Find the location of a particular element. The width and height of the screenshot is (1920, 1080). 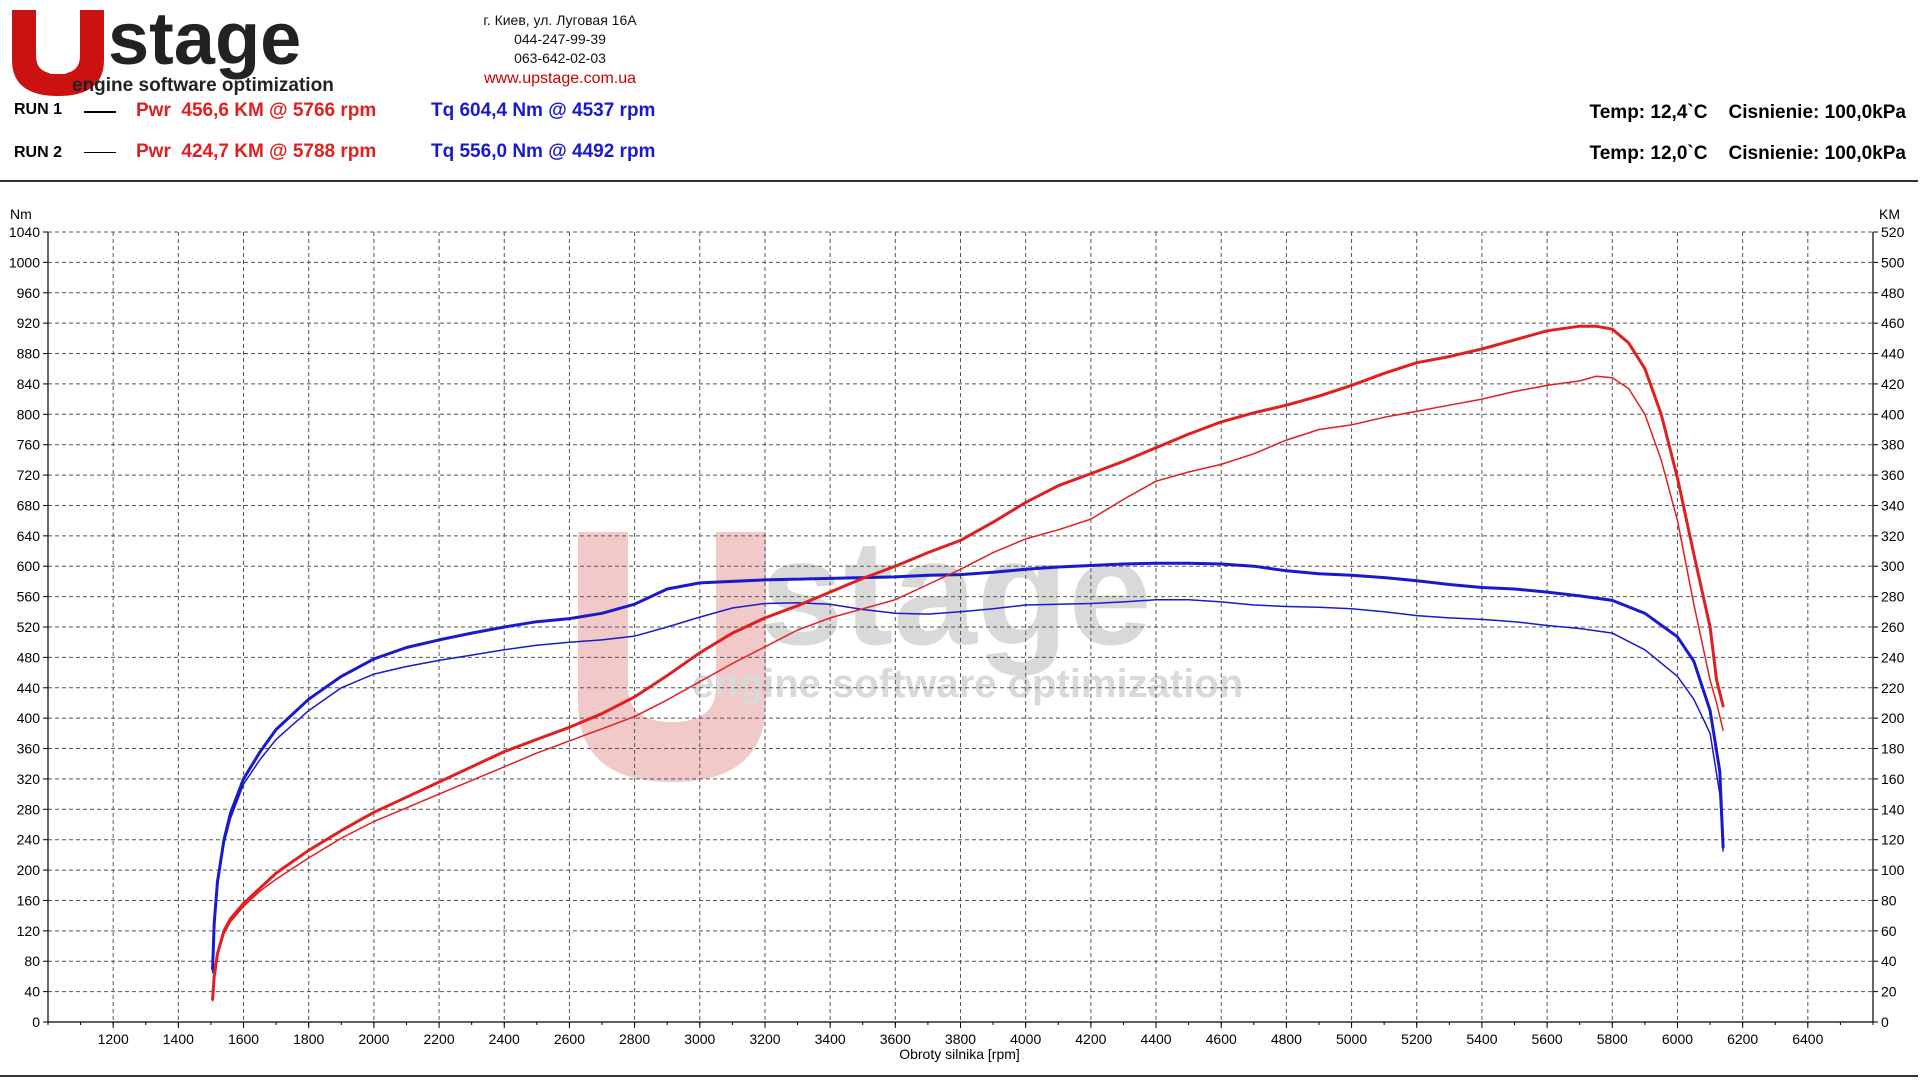

x-tick-label: 1400 is located at coordinates (178, 1039).